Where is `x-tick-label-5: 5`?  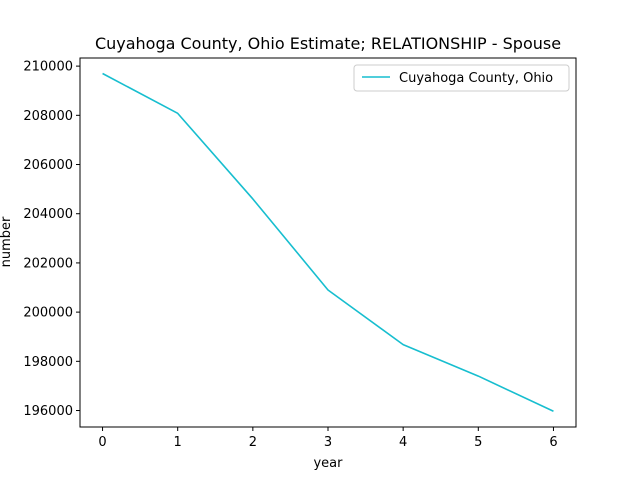 x-tick-label-5: 5 is located at coordinates (478, 442).